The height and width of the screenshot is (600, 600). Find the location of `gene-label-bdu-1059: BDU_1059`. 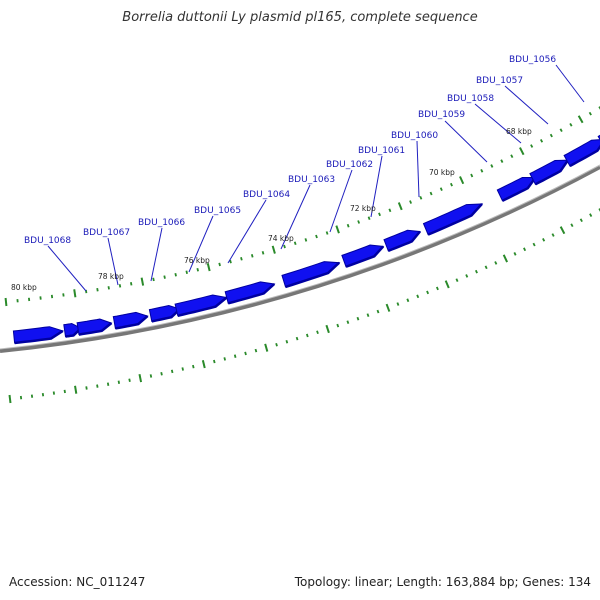

gene-label-bdu-1059: BDU_1059 is located at coordinates (441, 115).